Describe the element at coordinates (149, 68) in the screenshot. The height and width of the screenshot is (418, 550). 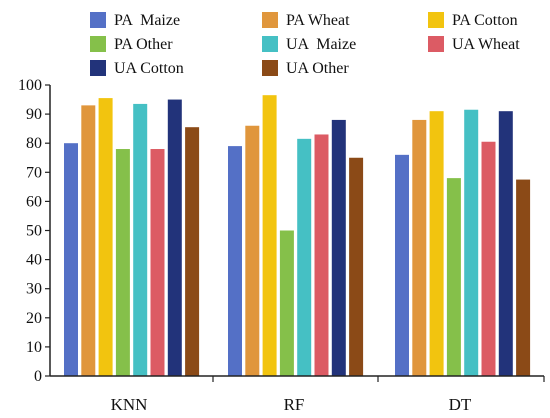
I see `legend-label: UA Cotton` at that location.